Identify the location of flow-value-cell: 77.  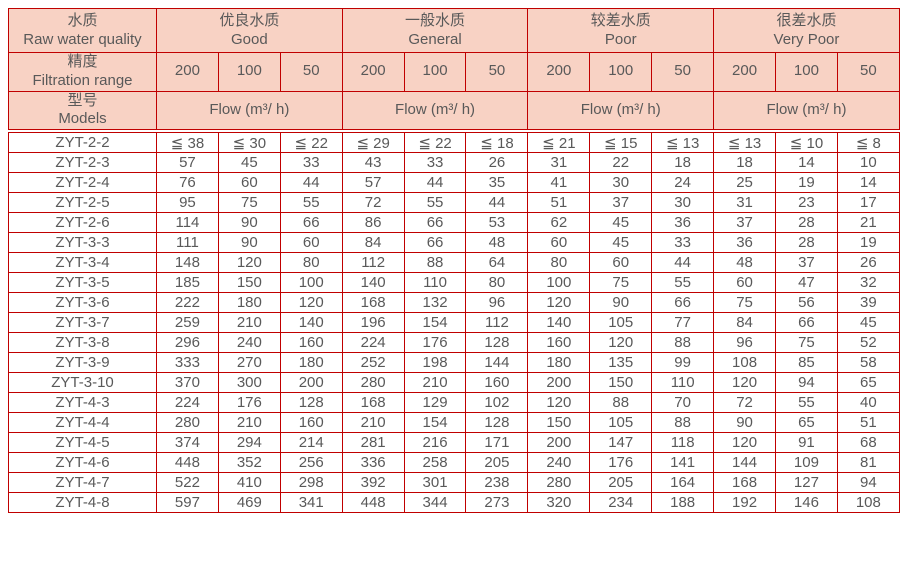
(683, 322).